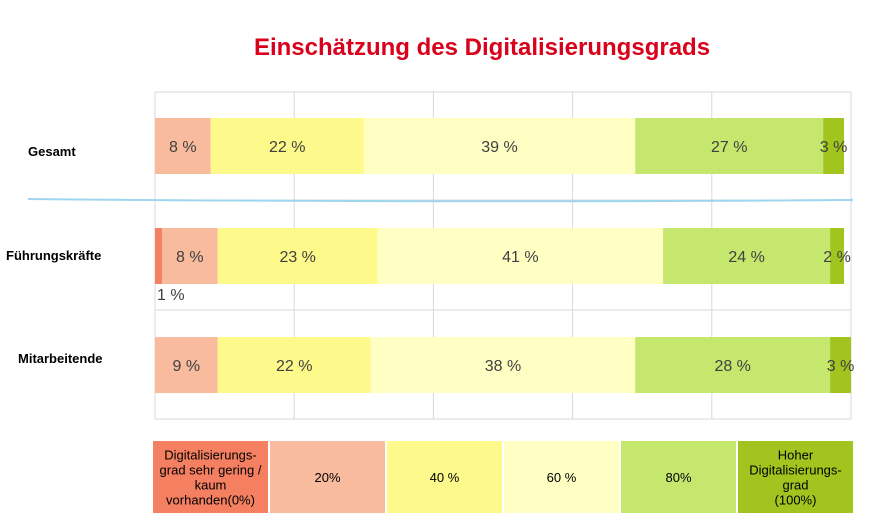 The height and width of the screenshot is (524, 873). I want to click on data-label: 2 %, so click(837, 257).